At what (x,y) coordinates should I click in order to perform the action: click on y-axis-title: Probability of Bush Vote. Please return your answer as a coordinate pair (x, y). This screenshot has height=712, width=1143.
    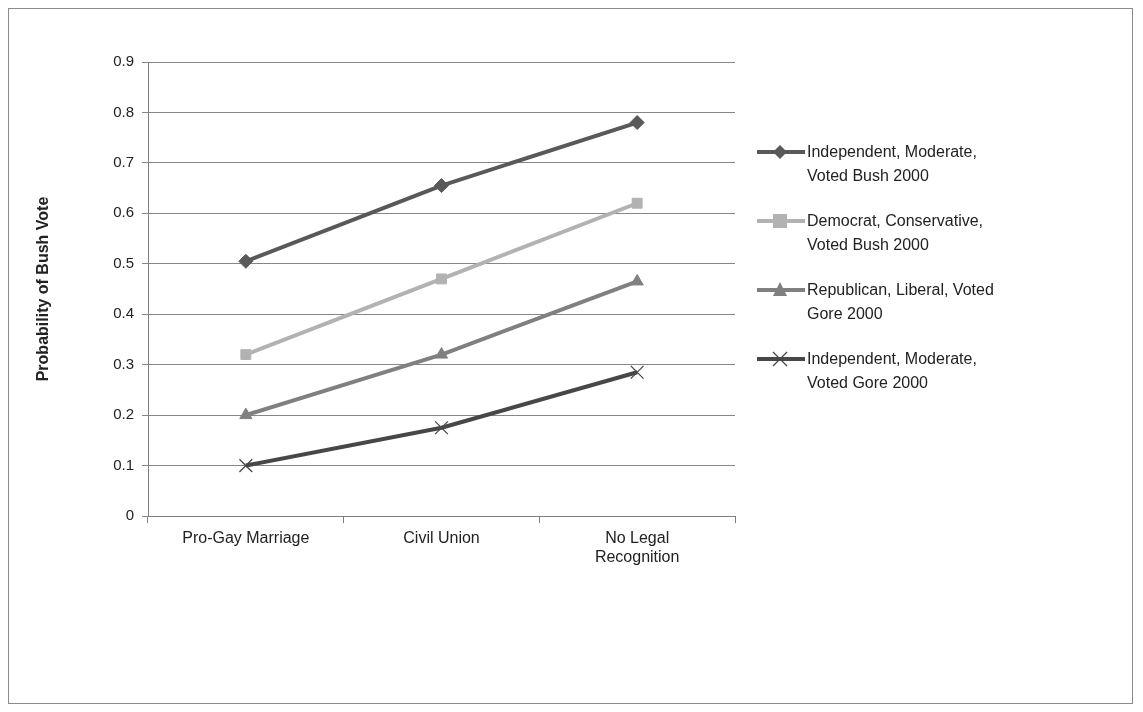
    Looking at the image, I should click on (43, 289).